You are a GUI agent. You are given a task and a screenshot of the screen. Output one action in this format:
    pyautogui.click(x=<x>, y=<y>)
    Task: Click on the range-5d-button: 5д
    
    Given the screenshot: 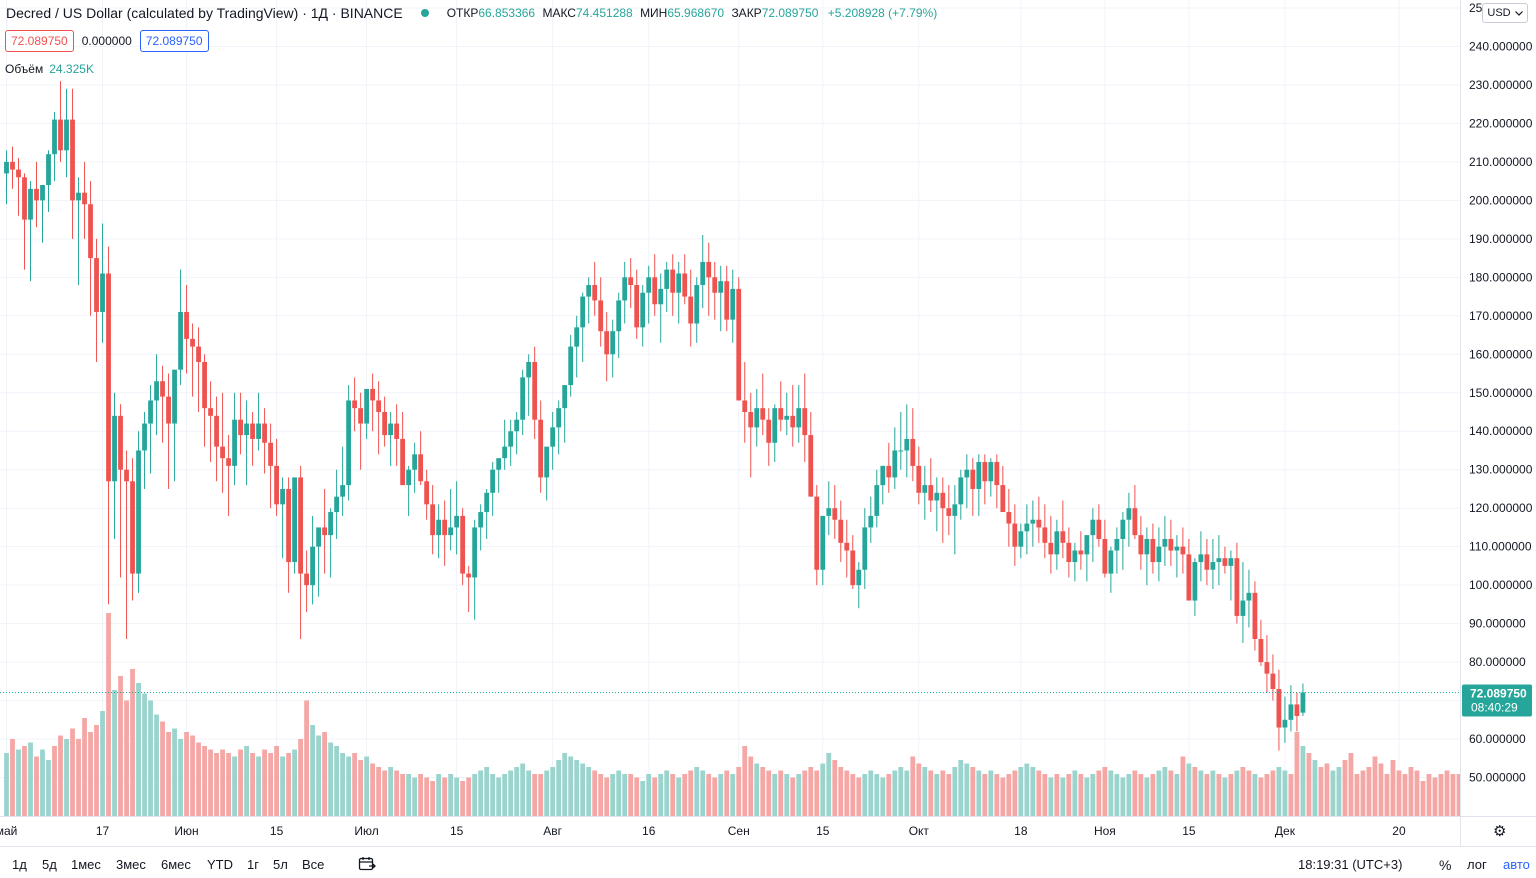 What is the action you would take?
    pyautogui.click(x=49, y=864)
    